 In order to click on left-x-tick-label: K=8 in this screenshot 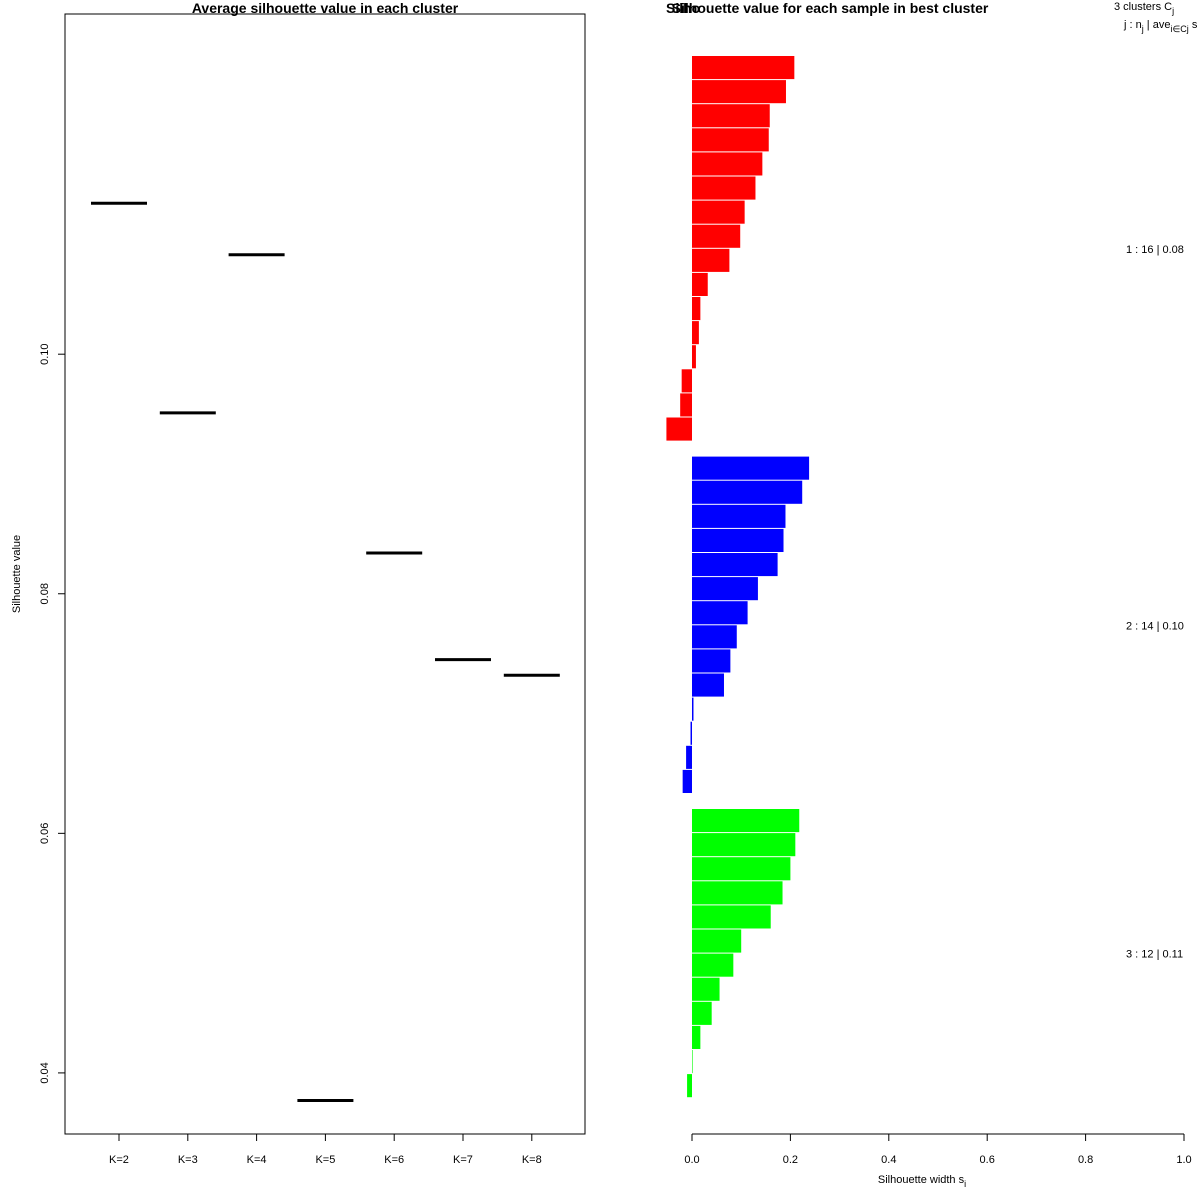, I will do `click(532, 1160)`.